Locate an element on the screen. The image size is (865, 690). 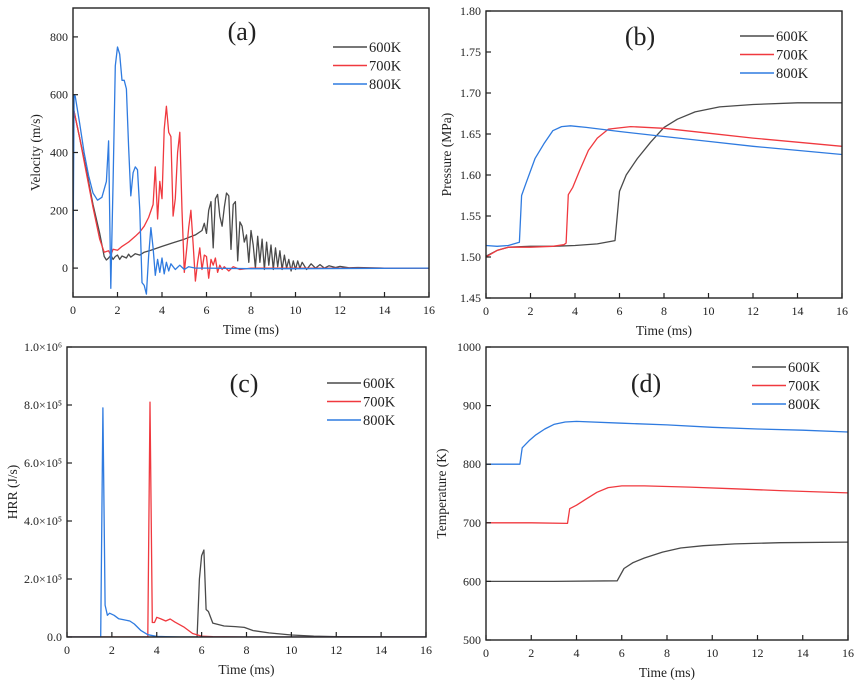
y-tick-label: 1.75 is located at coordinates (470, 52).